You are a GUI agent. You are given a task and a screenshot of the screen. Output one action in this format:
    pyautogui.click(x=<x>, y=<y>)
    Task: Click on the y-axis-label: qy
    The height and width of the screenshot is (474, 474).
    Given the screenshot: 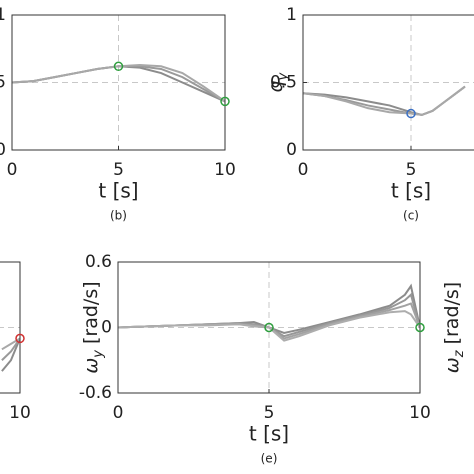 What is the action you would take?
    pyautogui.click(x=278, y=82)
    